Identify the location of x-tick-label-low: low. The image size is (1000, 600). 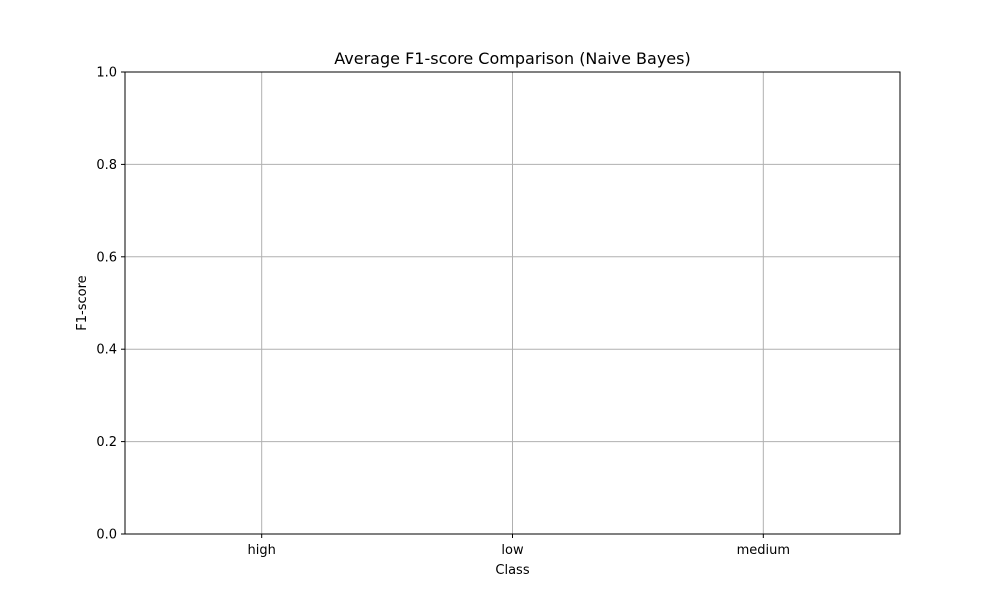
(512, 550).